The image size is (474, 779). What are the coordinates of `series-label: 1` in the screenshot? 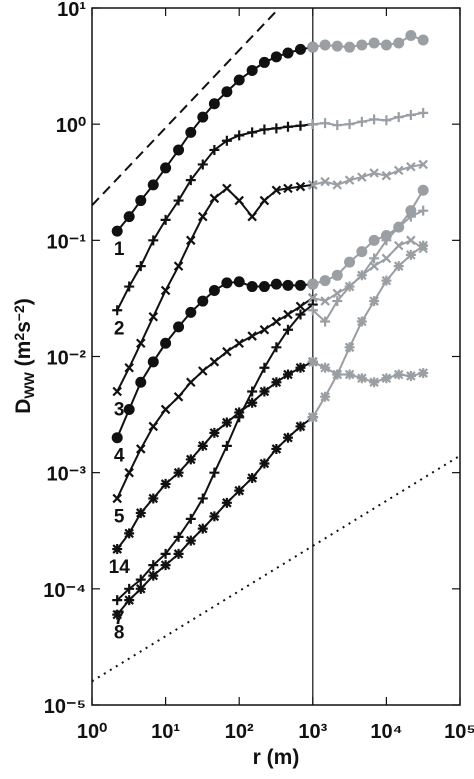 It's located at (119, 249).